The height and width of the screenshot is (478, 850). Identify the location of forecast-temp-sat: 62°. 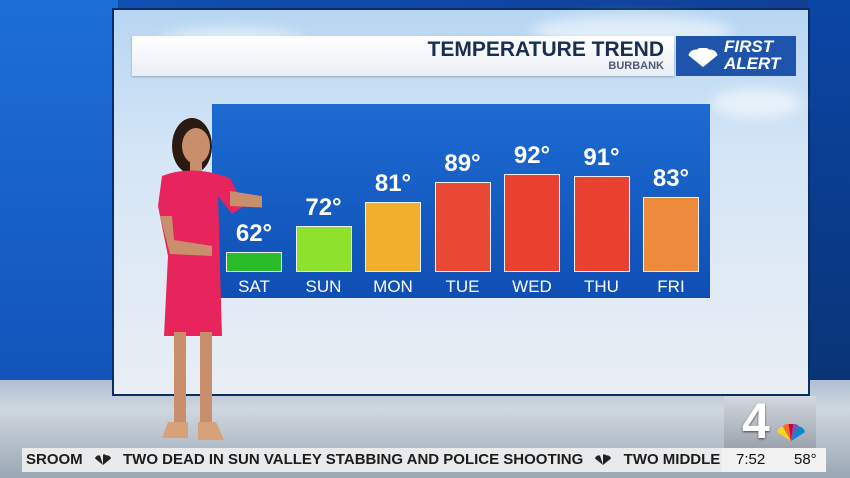
(254, 233).